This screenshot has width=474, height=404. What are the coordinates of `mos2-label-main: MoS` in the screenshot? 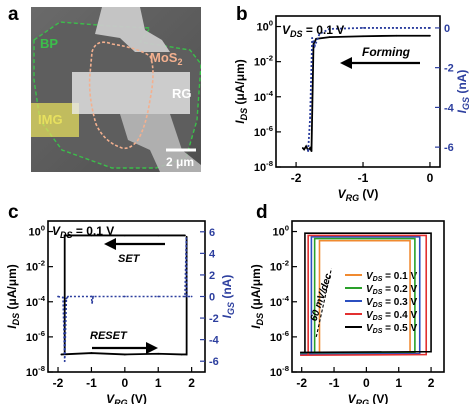 It's located at (164, 57).